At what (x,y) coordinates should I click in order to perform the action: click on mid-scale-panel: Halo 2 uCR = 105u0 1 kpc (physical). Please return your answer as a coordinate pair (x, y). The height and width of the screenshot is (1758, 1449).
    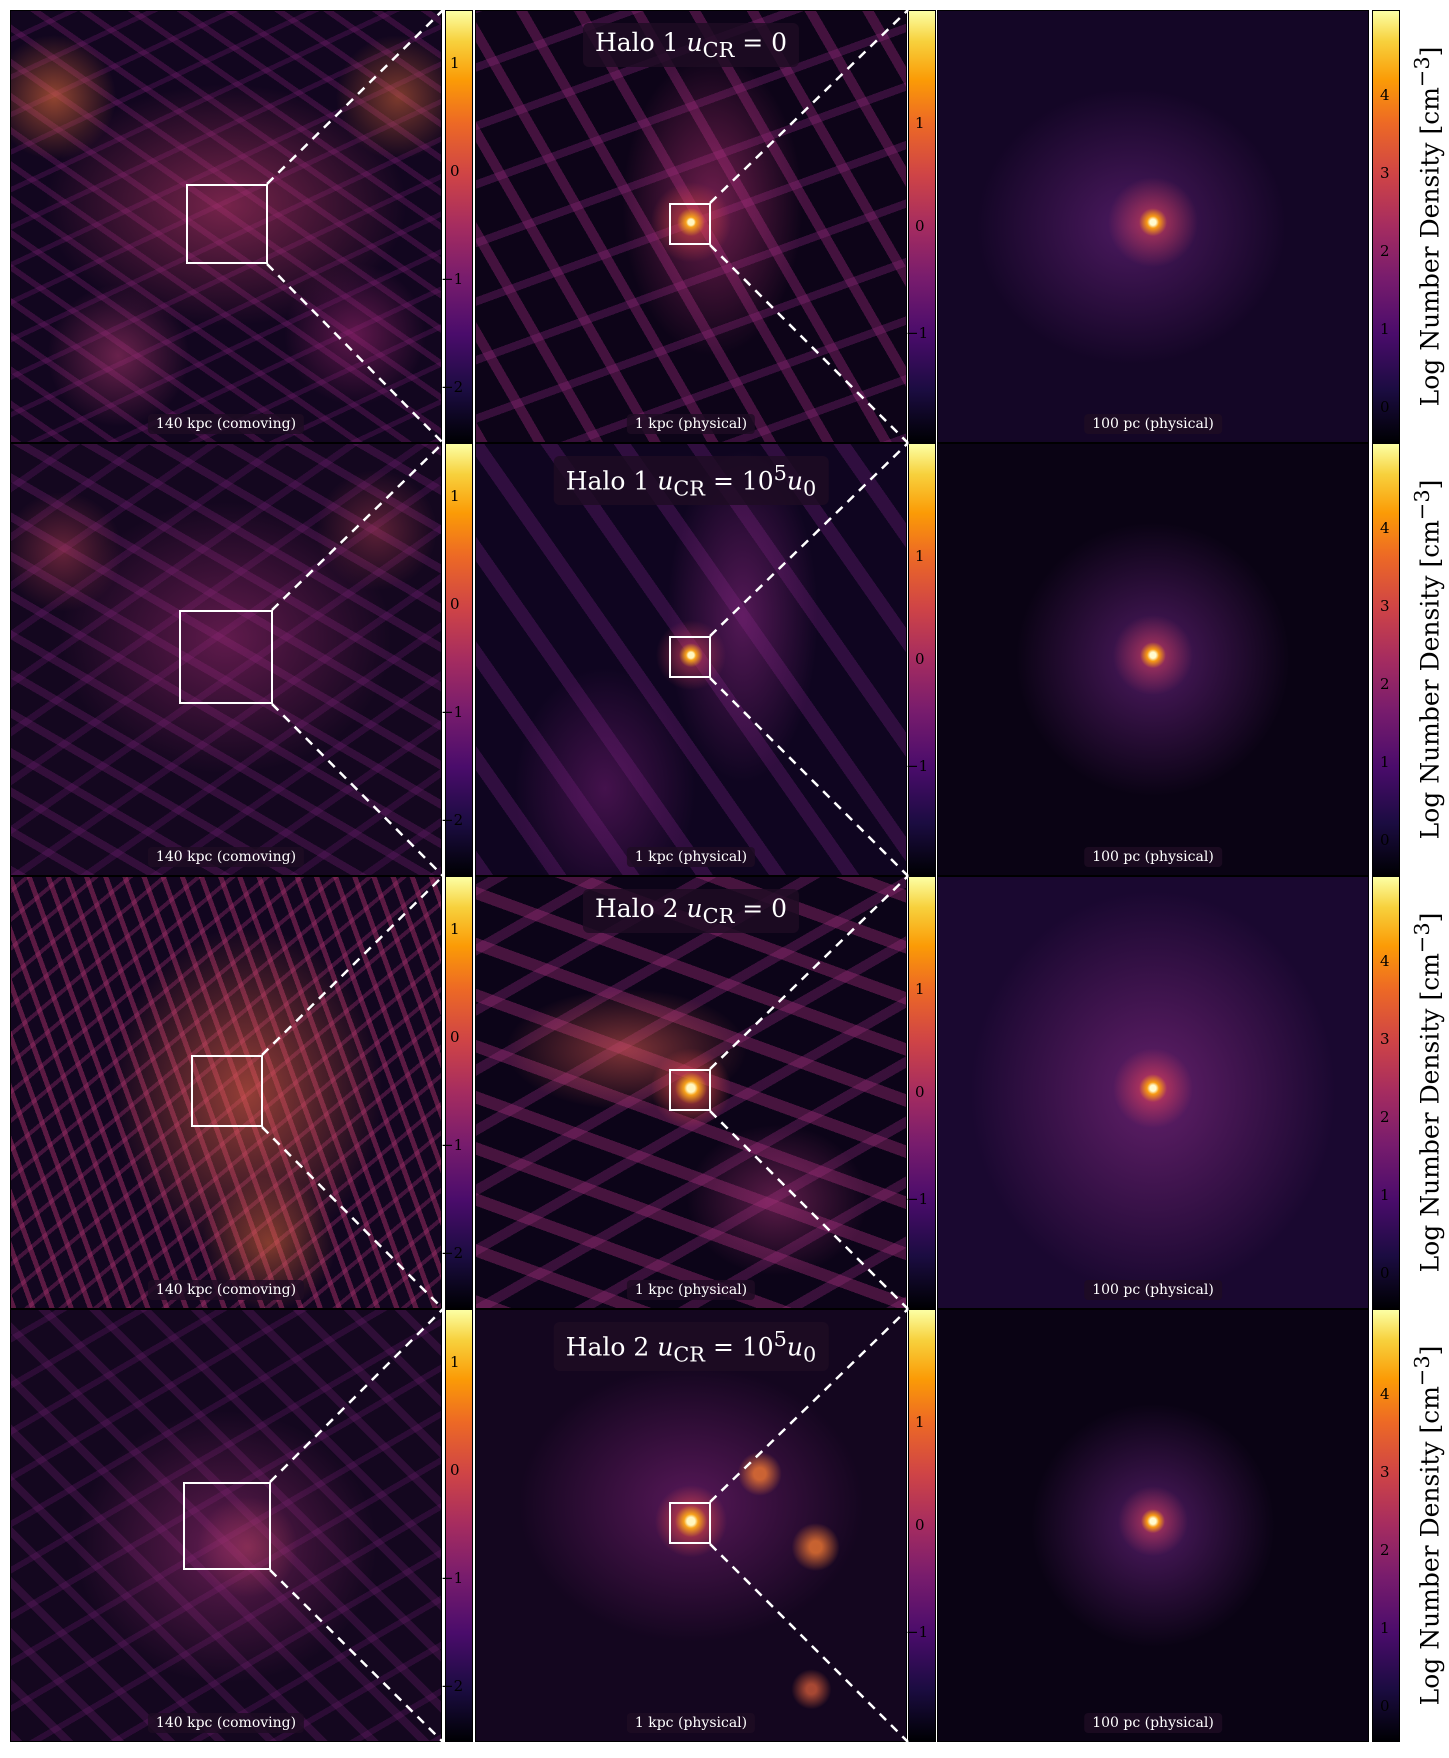
    Looking at the image, I should click on (691, 1525).